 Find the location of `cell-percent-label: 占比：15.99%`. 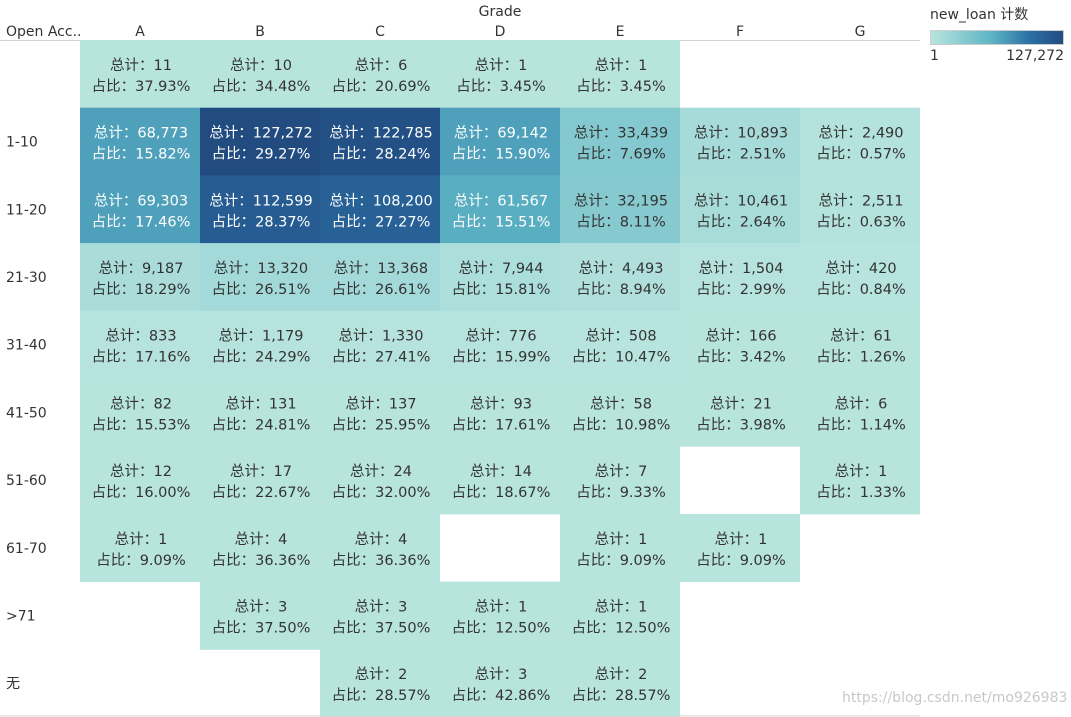

cell-percent-label: 占比：15.99% is located at coordinates (501, 357).